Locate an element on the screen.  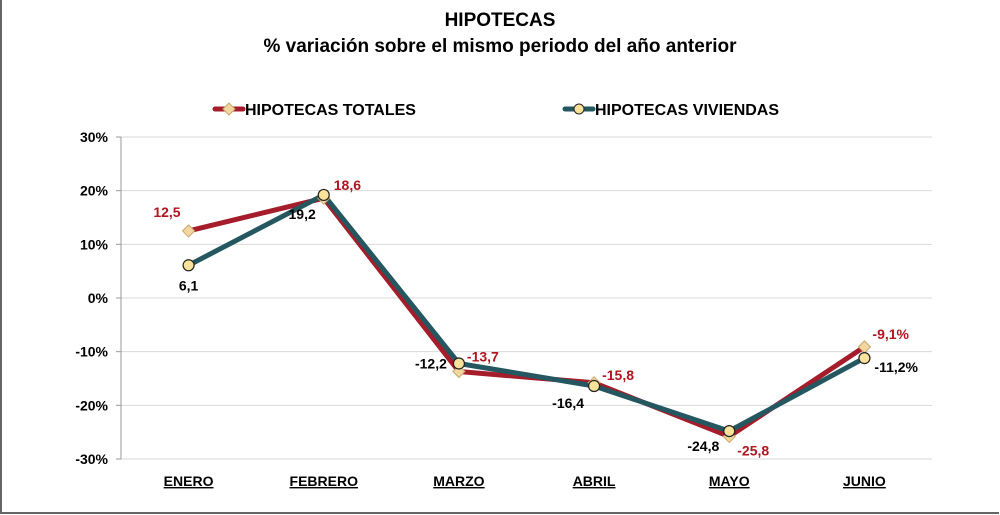
legend-diamond-icon is located at coordinates (229, 109).